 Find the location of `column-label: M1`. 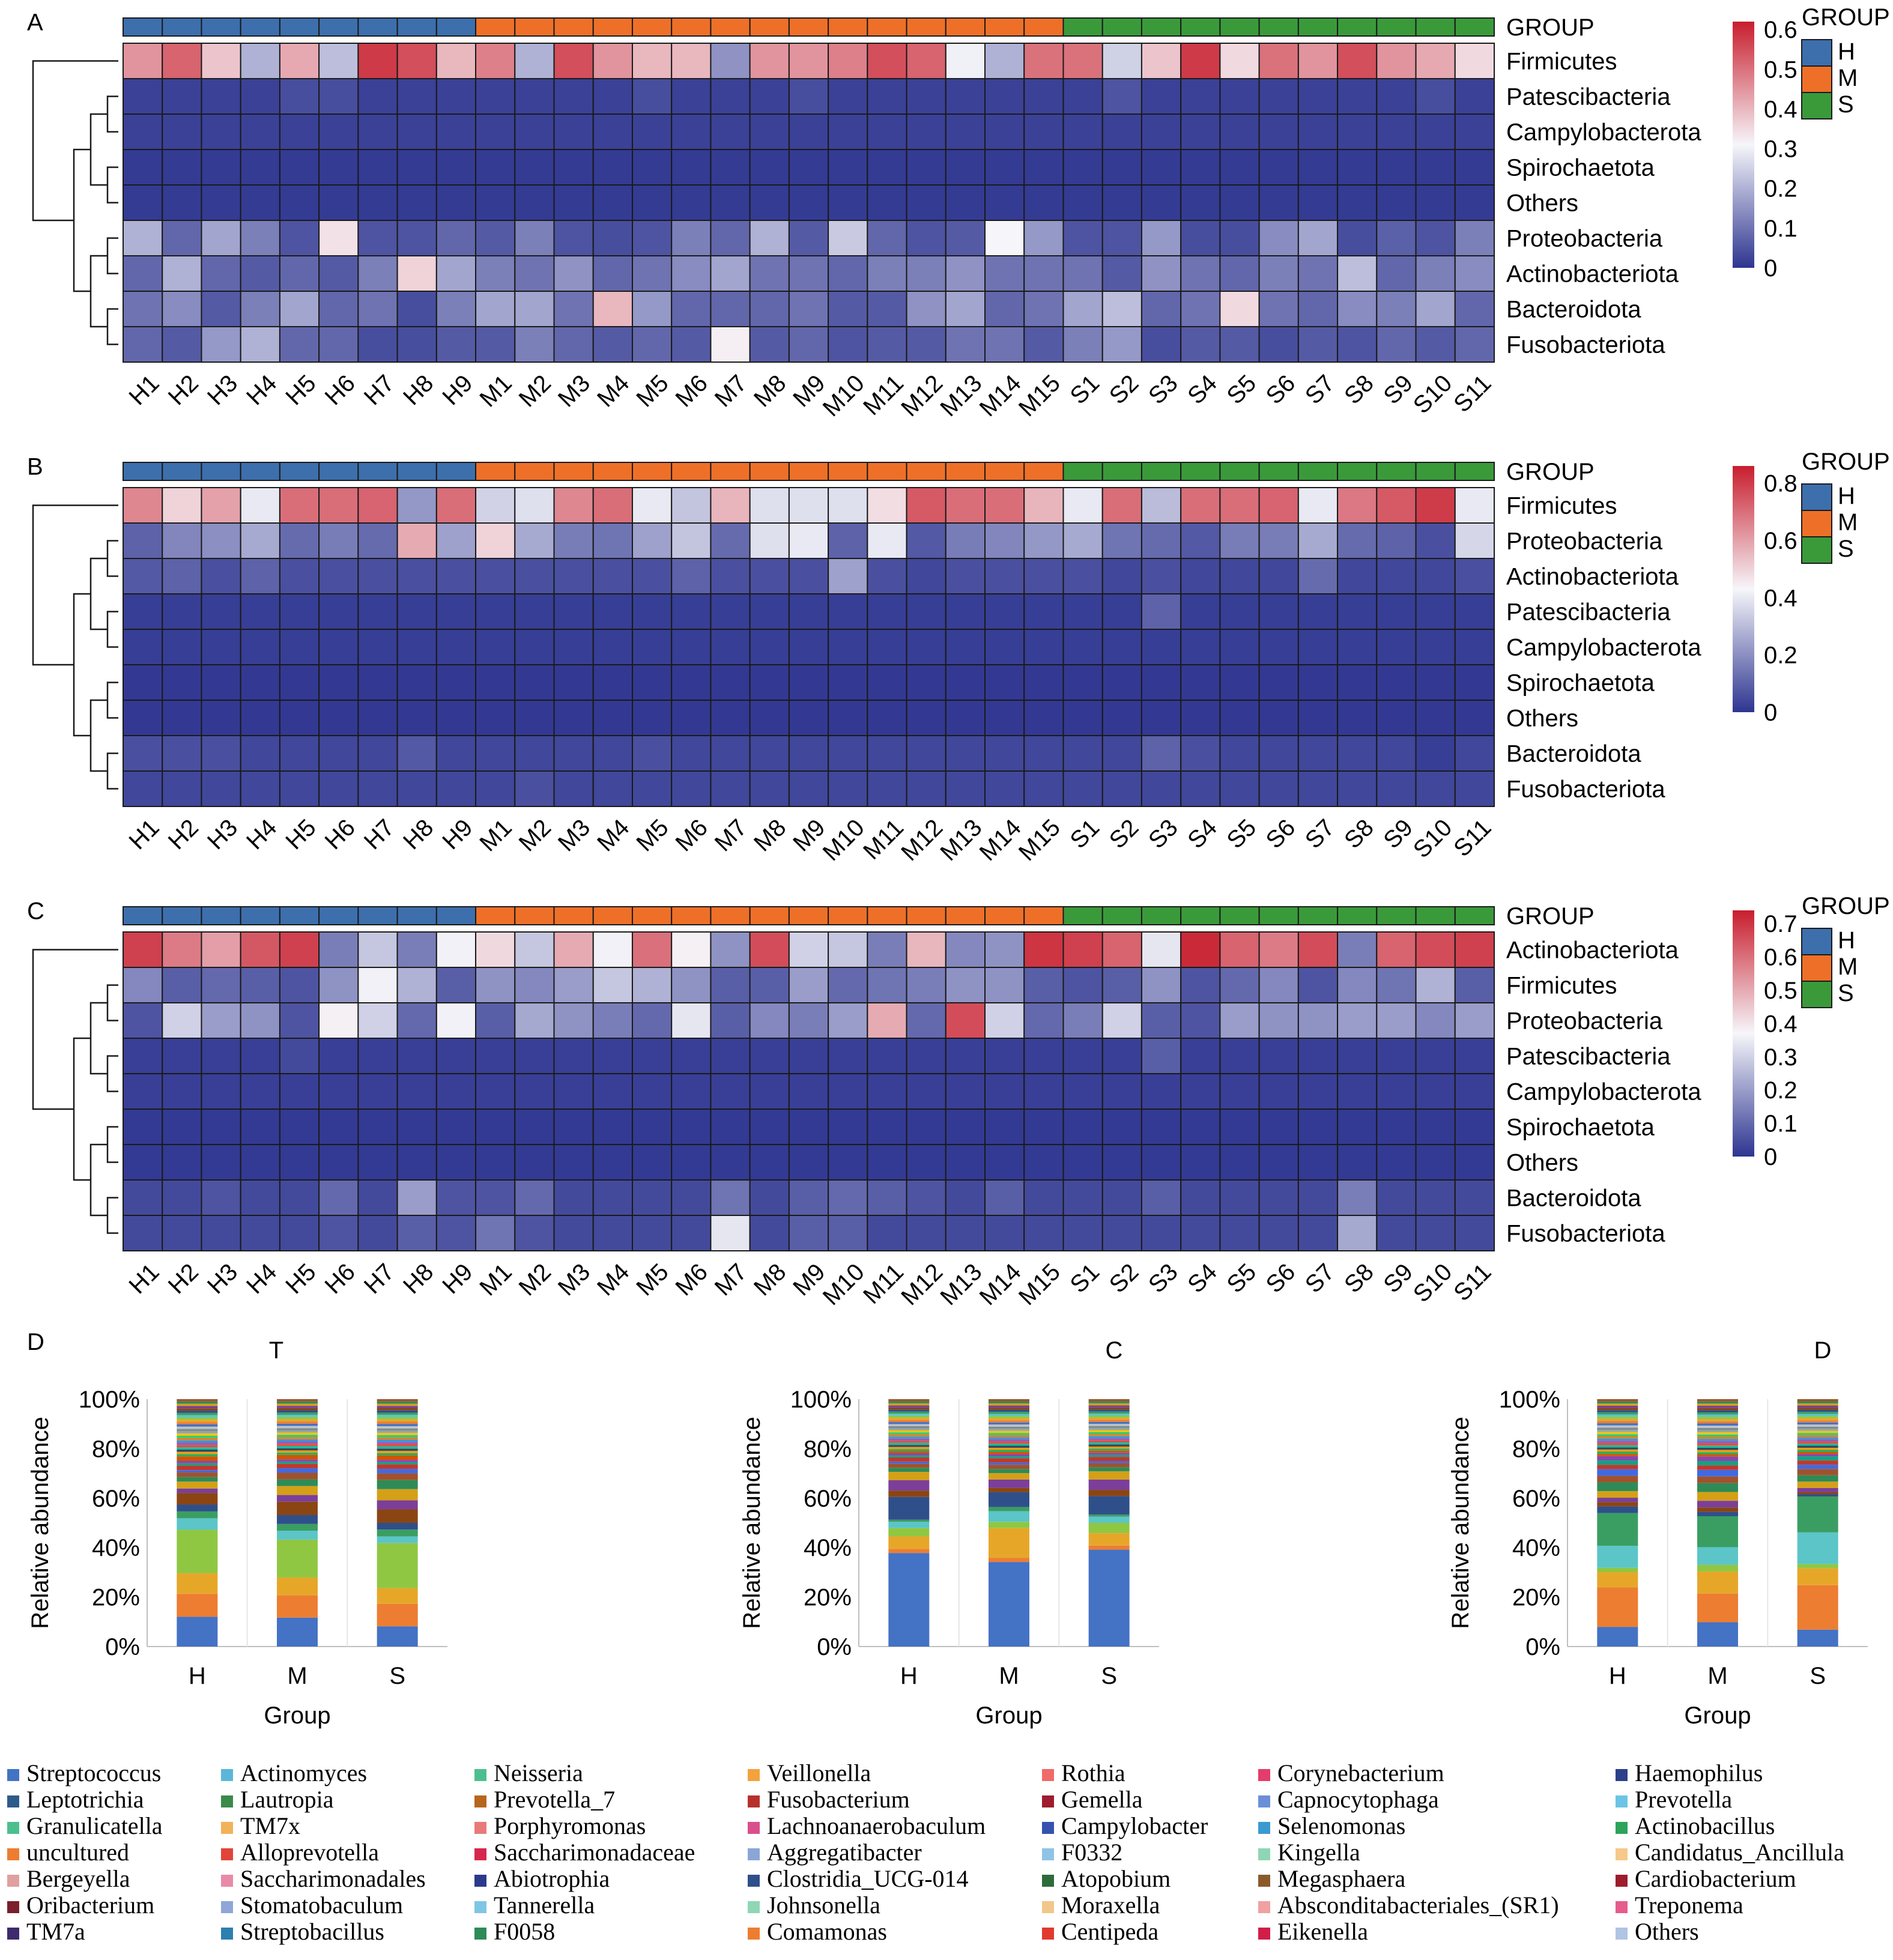

column-label: M1 is located at coordinates (495, 1280).